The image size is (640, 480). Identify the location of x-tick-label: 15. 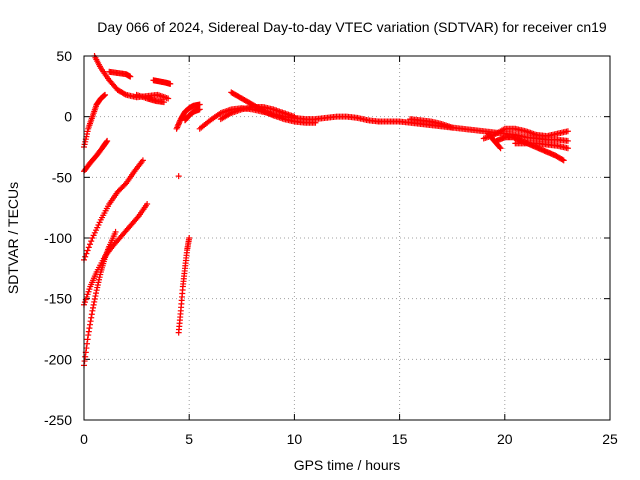
(400, 439).